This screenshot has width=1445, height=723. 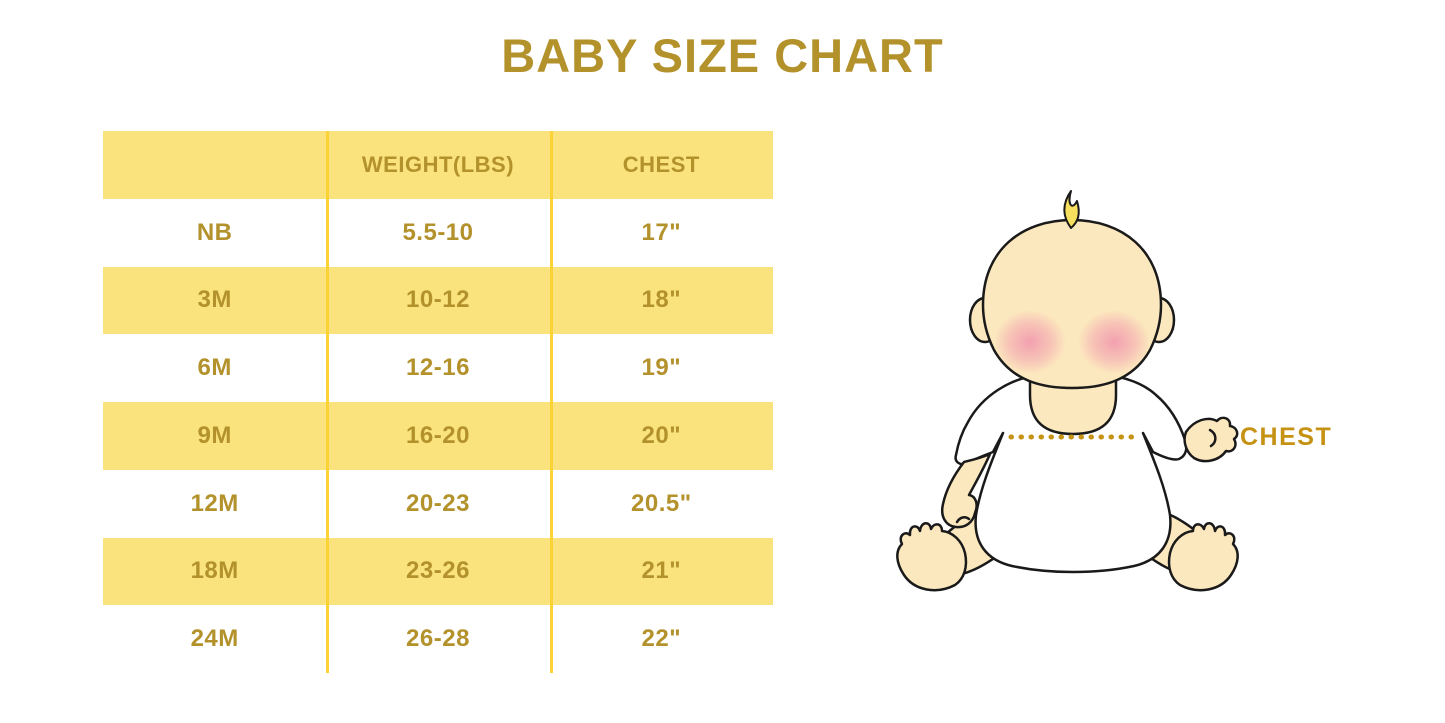 What do you see at coordinates (932, 557) in the screenshot?
I see `baby-left-foot` at bounding box center [932, 557].